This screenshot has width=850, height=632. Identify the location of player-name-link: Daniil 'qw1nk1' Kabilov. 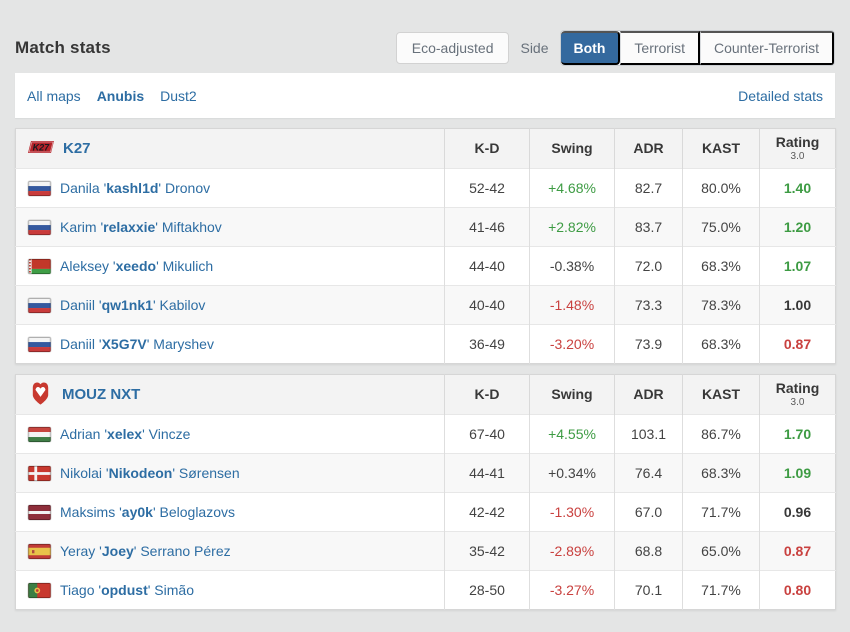
(133, 305).